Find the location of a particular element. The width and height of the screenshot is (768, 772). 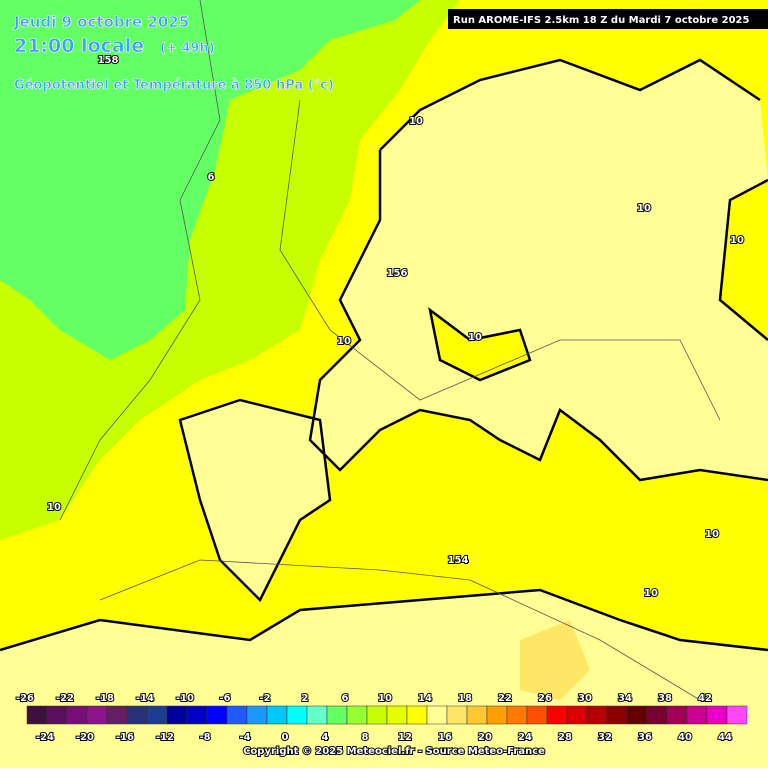

contour-label: 158 is located at coordinates (108, 60).